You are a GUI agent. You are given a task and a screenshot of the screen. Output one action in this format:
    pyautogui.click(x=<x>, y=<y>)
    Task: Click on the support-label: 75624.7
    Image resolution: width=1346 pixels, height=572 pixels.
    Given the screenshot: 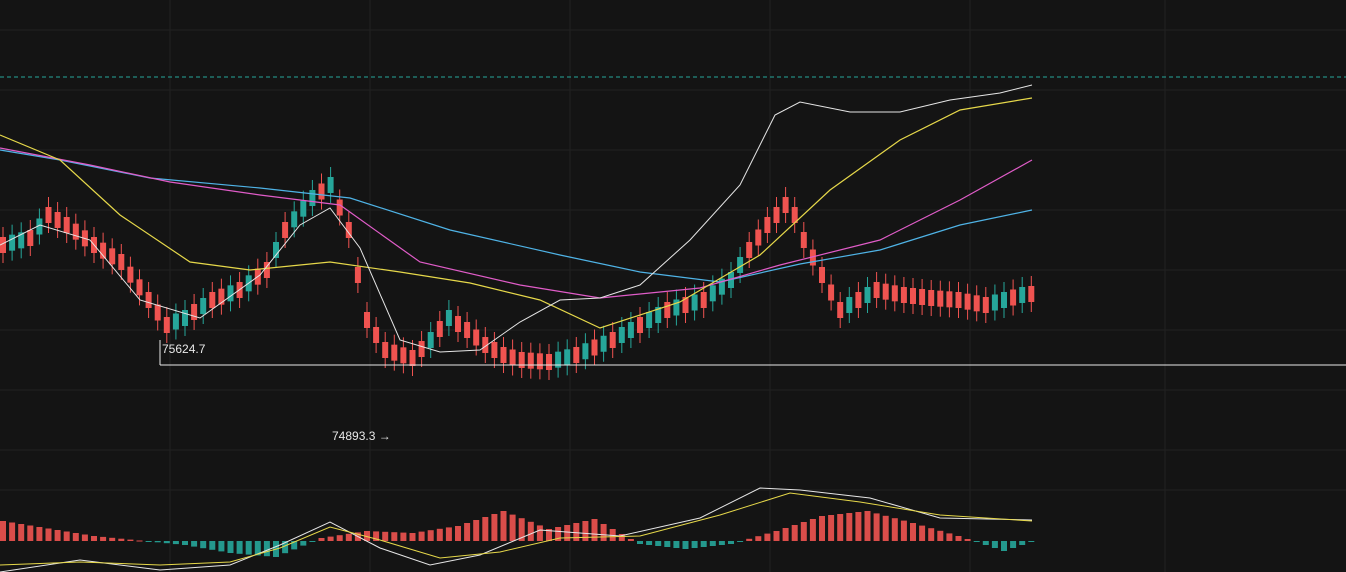 What is the action you would take?
    pyautogui.click(x=184, y=349)
    